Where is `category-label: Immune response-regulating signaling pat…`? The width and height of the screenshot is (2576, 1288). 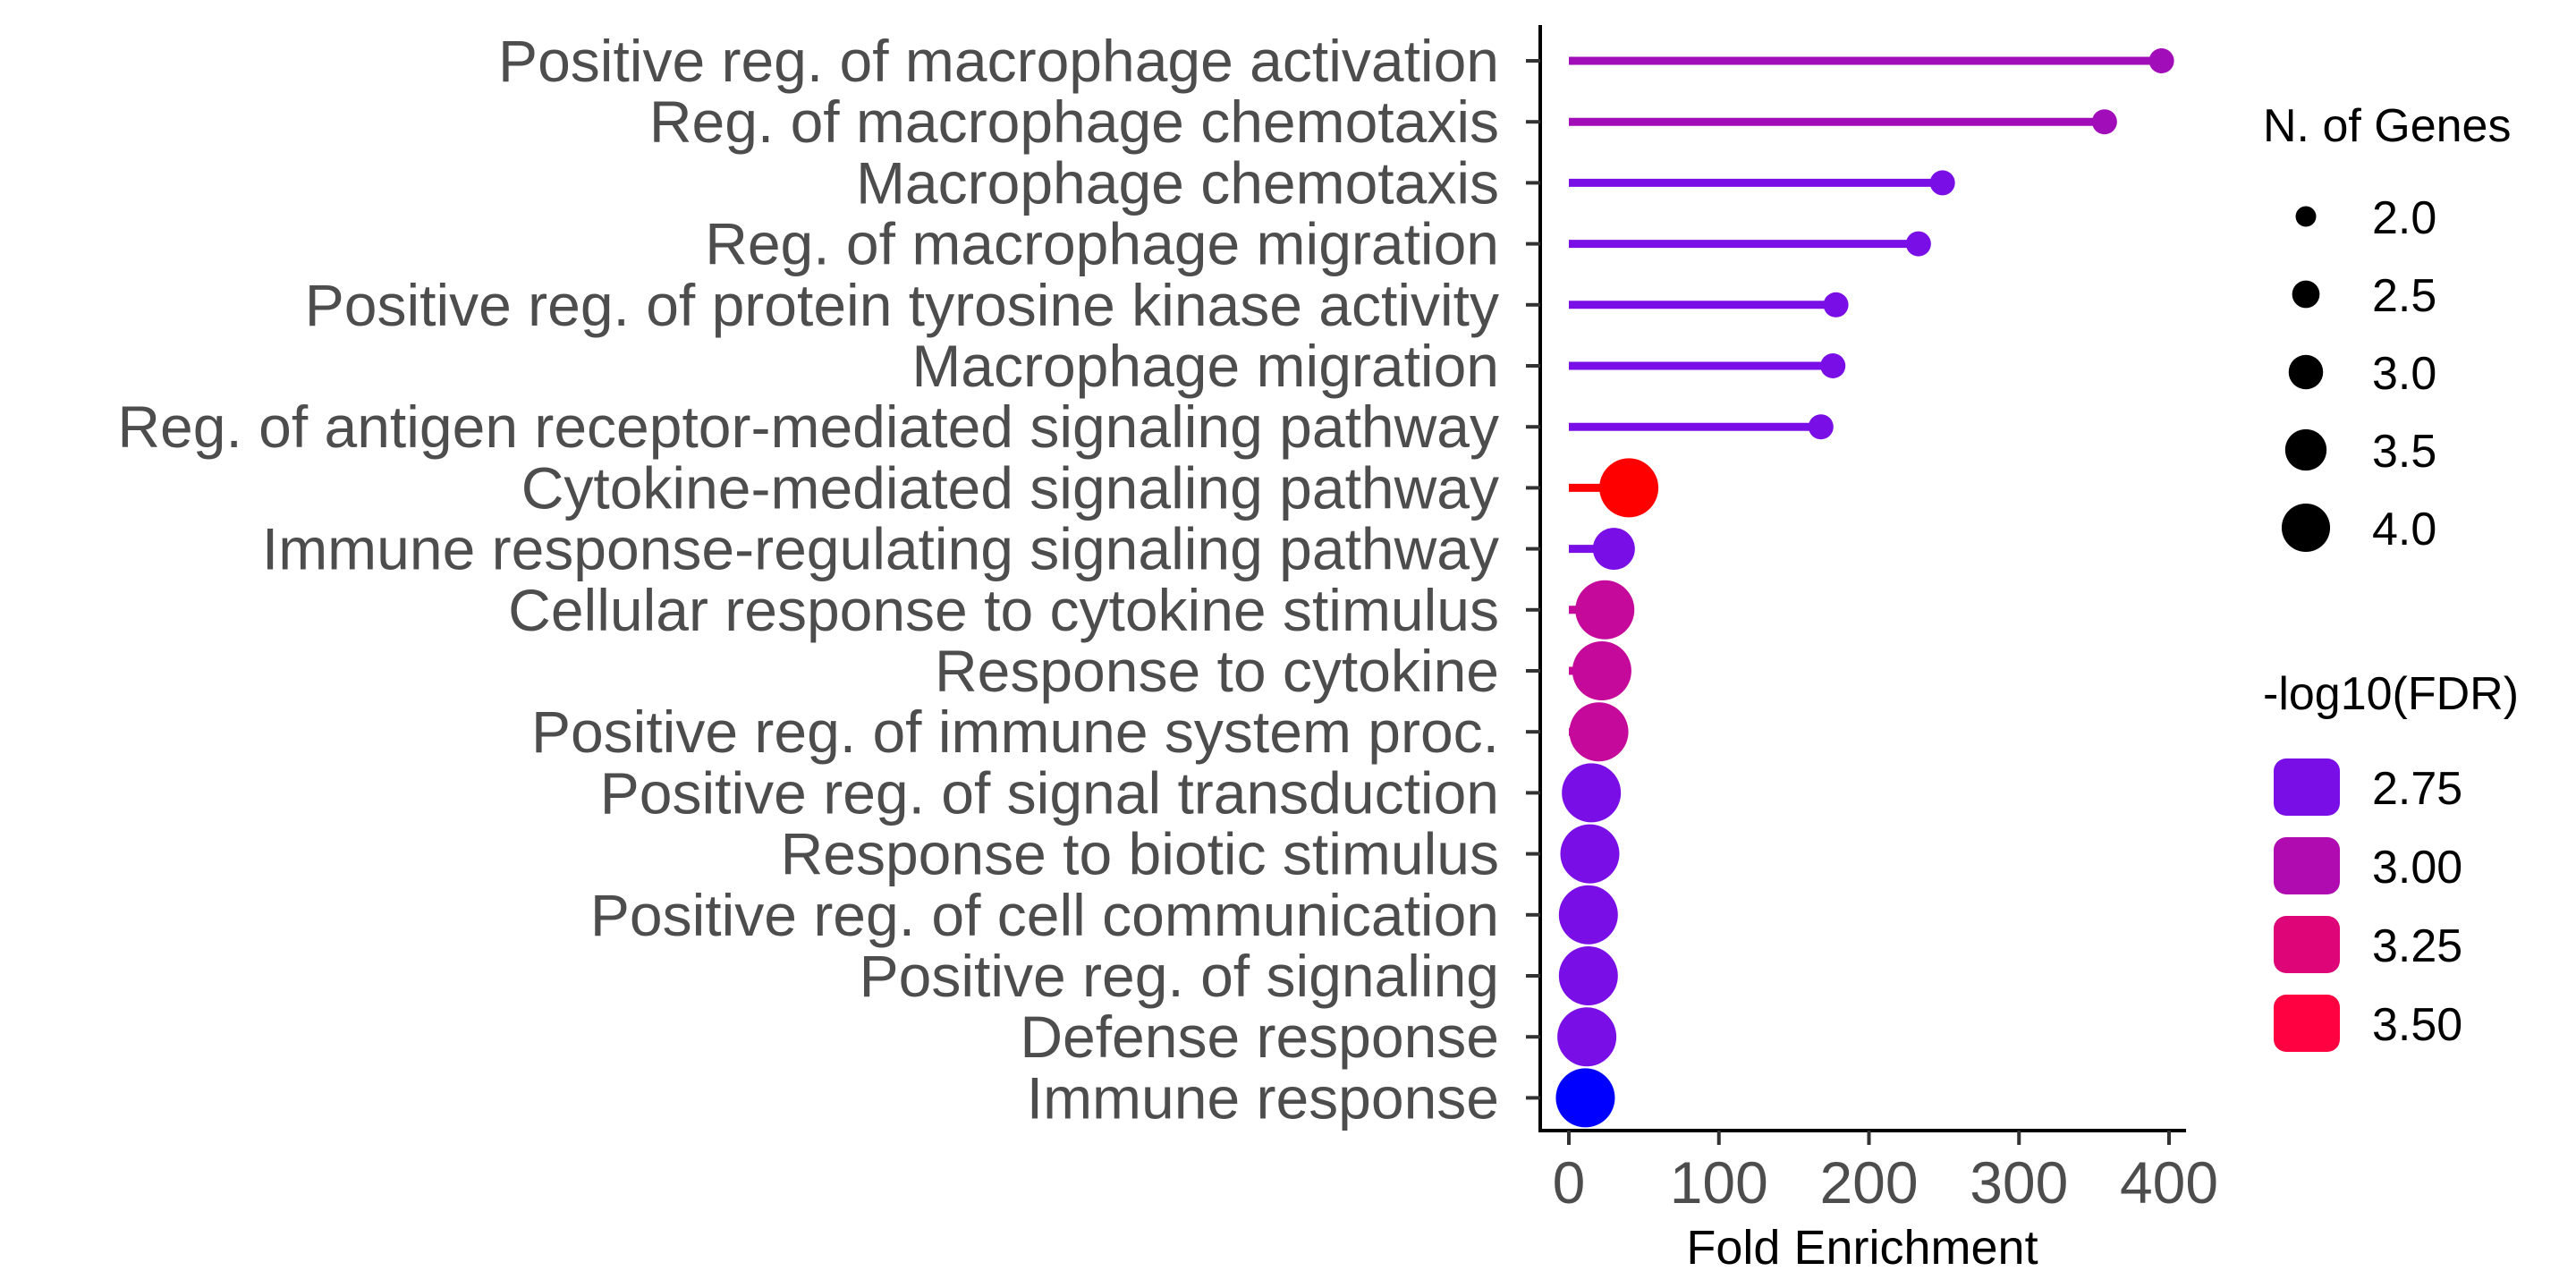
category-label: Immune response-regulating signaling pat… is located at coordinates (880, 549).